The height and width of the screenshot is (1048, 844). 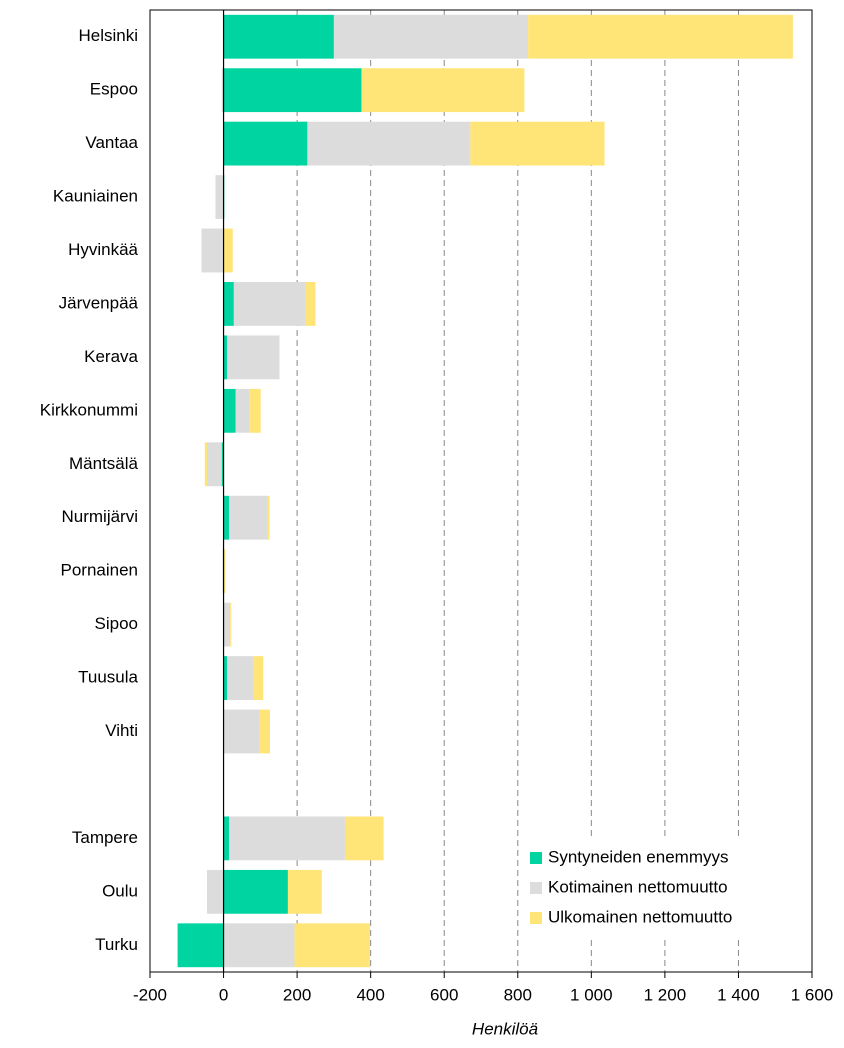 I want to click on y-tick-label: Vantaa, so click(x=111, y=142).